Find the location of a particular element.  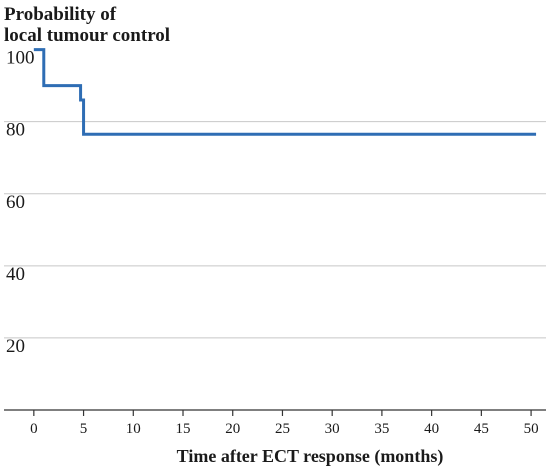

x-tick-label-0: 0 is located at coordinates (34, 429).